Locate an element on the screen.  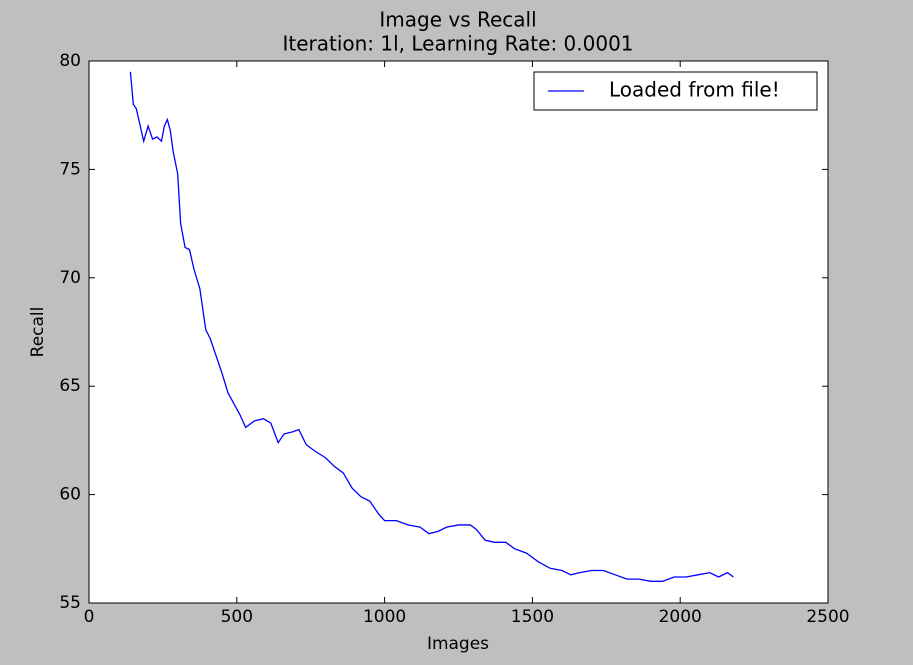
x-tick-label: 1000 is located at coordinates (384, 617).